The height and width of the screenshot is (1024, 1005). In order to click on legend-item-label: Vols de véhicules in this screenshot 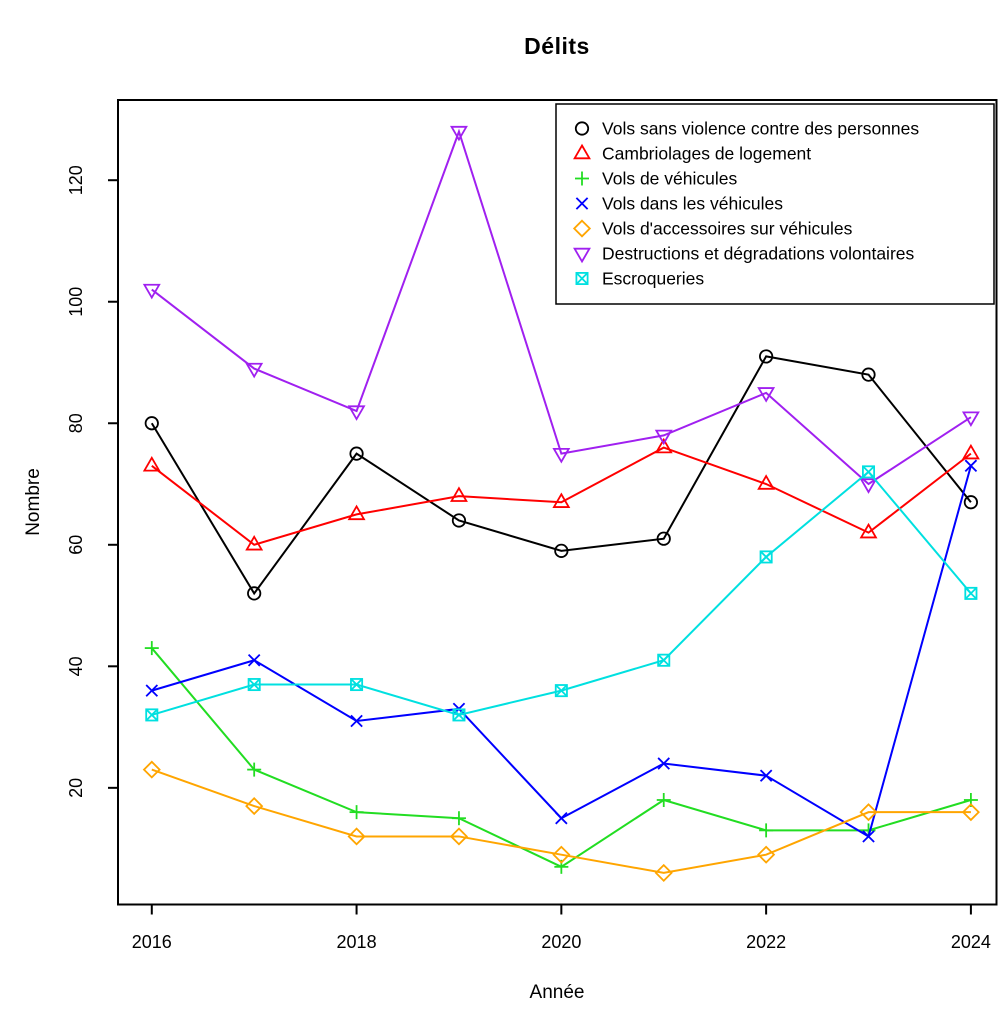, I will do `click(669, 179)`.